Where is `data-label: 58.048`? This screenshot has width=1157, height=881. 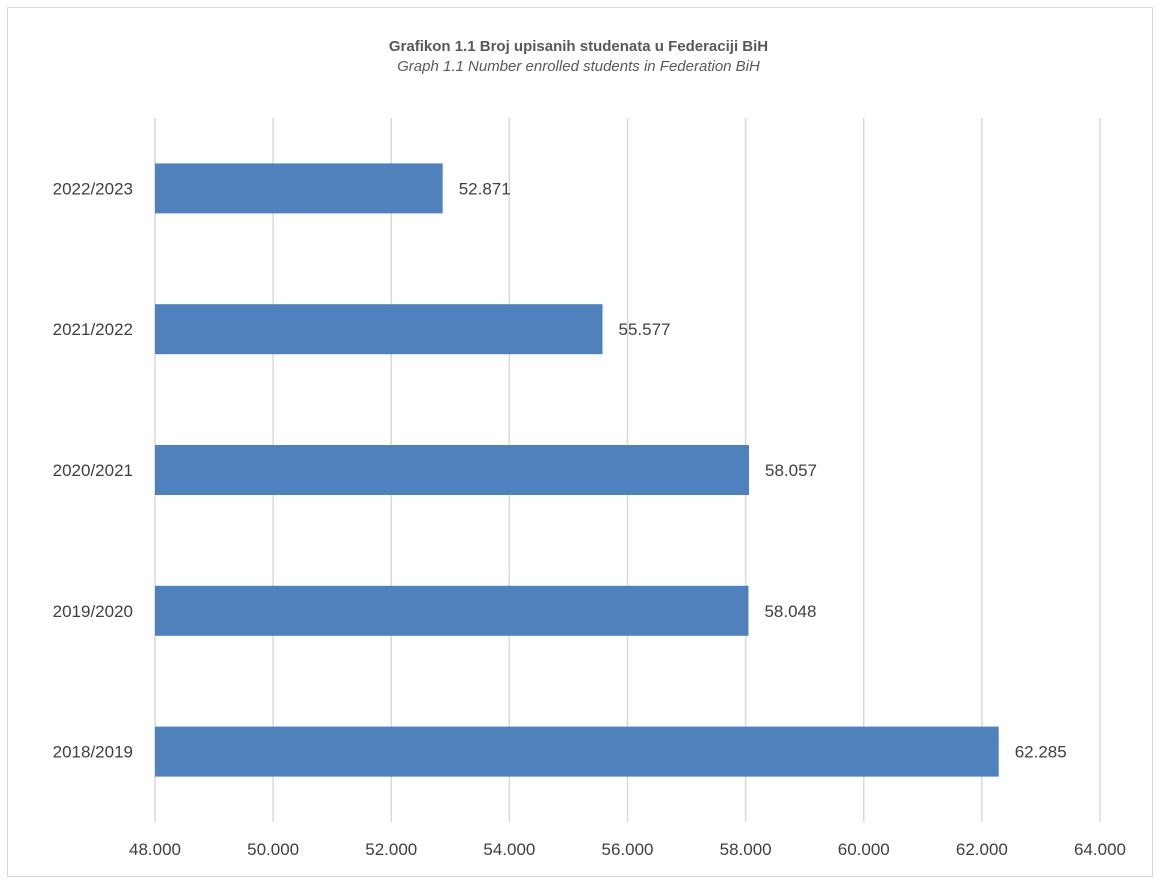
data-label: 58.048 is located at coordinates (790, 611).